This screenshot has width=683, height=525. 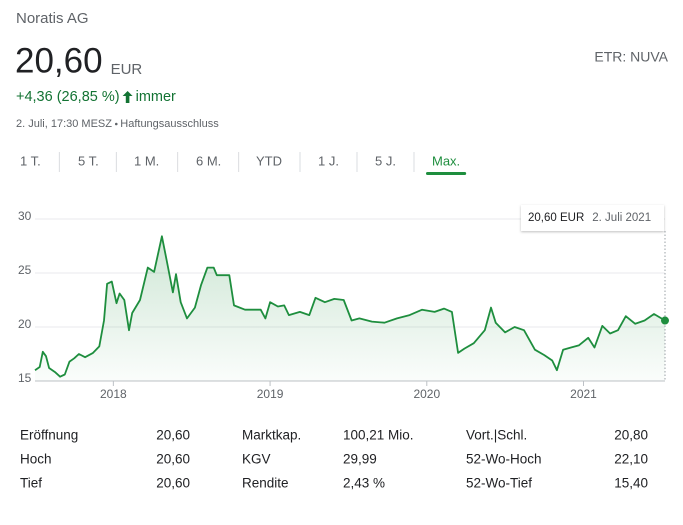 What do you see at coordinates (52, 18) in the screenshot?
I see `company-name: Noratis AG` at bounding box center [52, 18].